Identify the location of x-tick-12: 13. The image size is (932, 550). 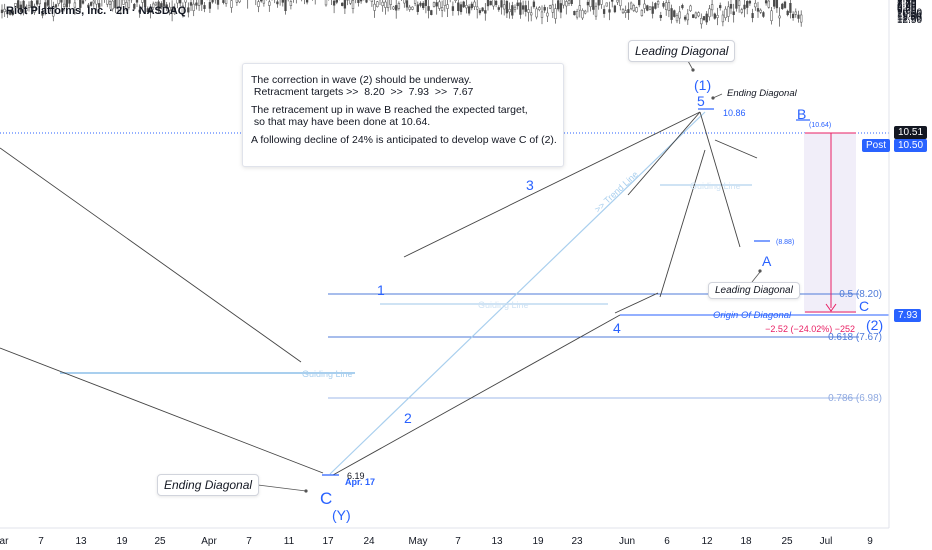
(497, 541).